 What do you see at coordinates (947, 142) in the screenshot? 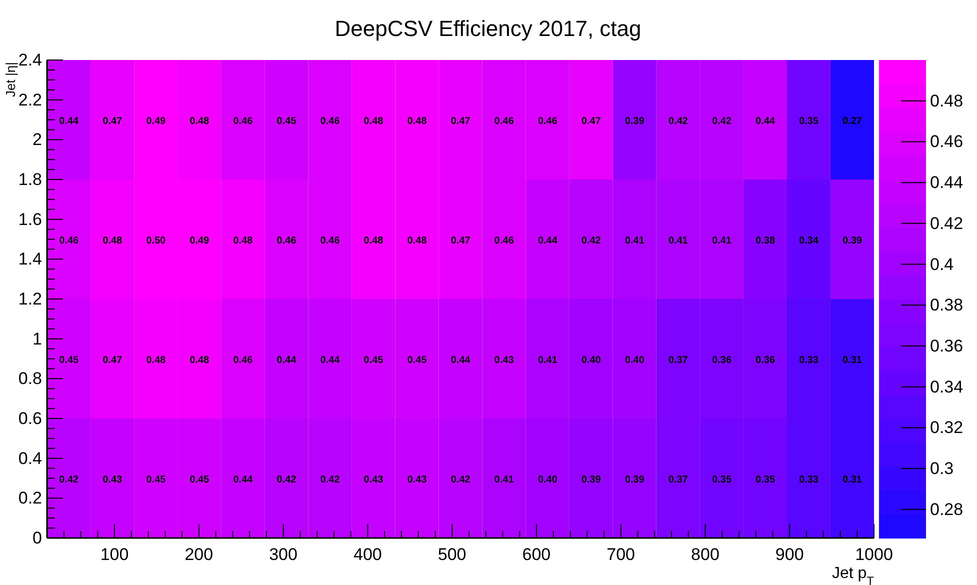
I see `color-bar-label: 0.46` at bounding box center [947, 142].